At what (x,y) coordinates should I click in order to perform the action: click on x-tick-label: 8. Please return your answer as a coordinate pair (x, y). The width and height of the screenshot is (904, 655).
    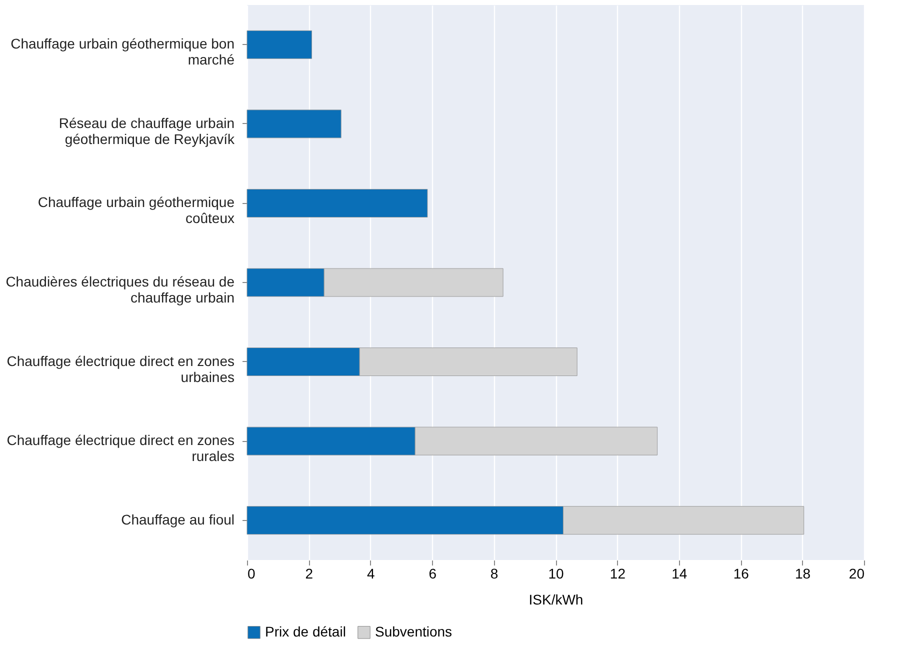
    Looking at the image, I should click on (494, 574).